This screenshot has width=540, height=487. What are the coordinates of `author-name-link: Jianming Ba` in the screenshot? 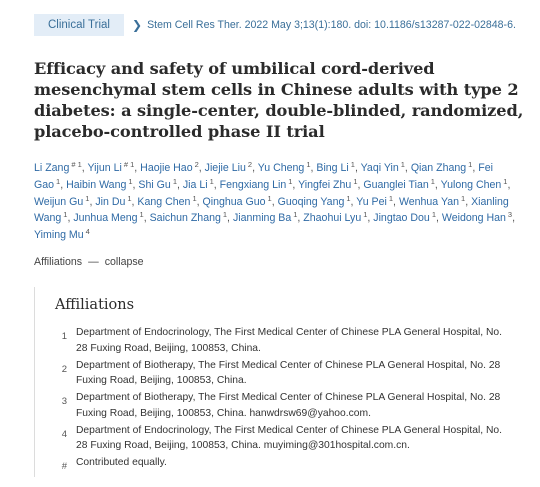 It's located at (262, 218).